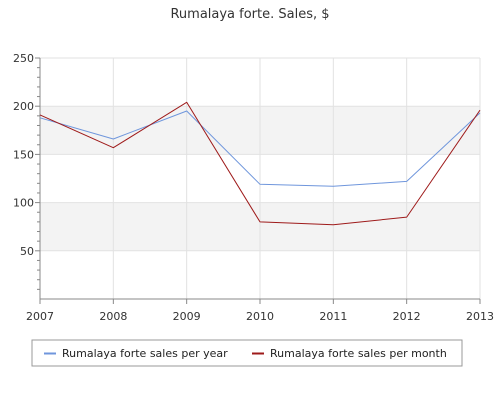 Image resolution: width=500 pixels, height=400 pixels. What do you see at coordinates (333, 316) in the screenshot?
I see `x-tick-label: 2011` at bounding box center [333, 316].